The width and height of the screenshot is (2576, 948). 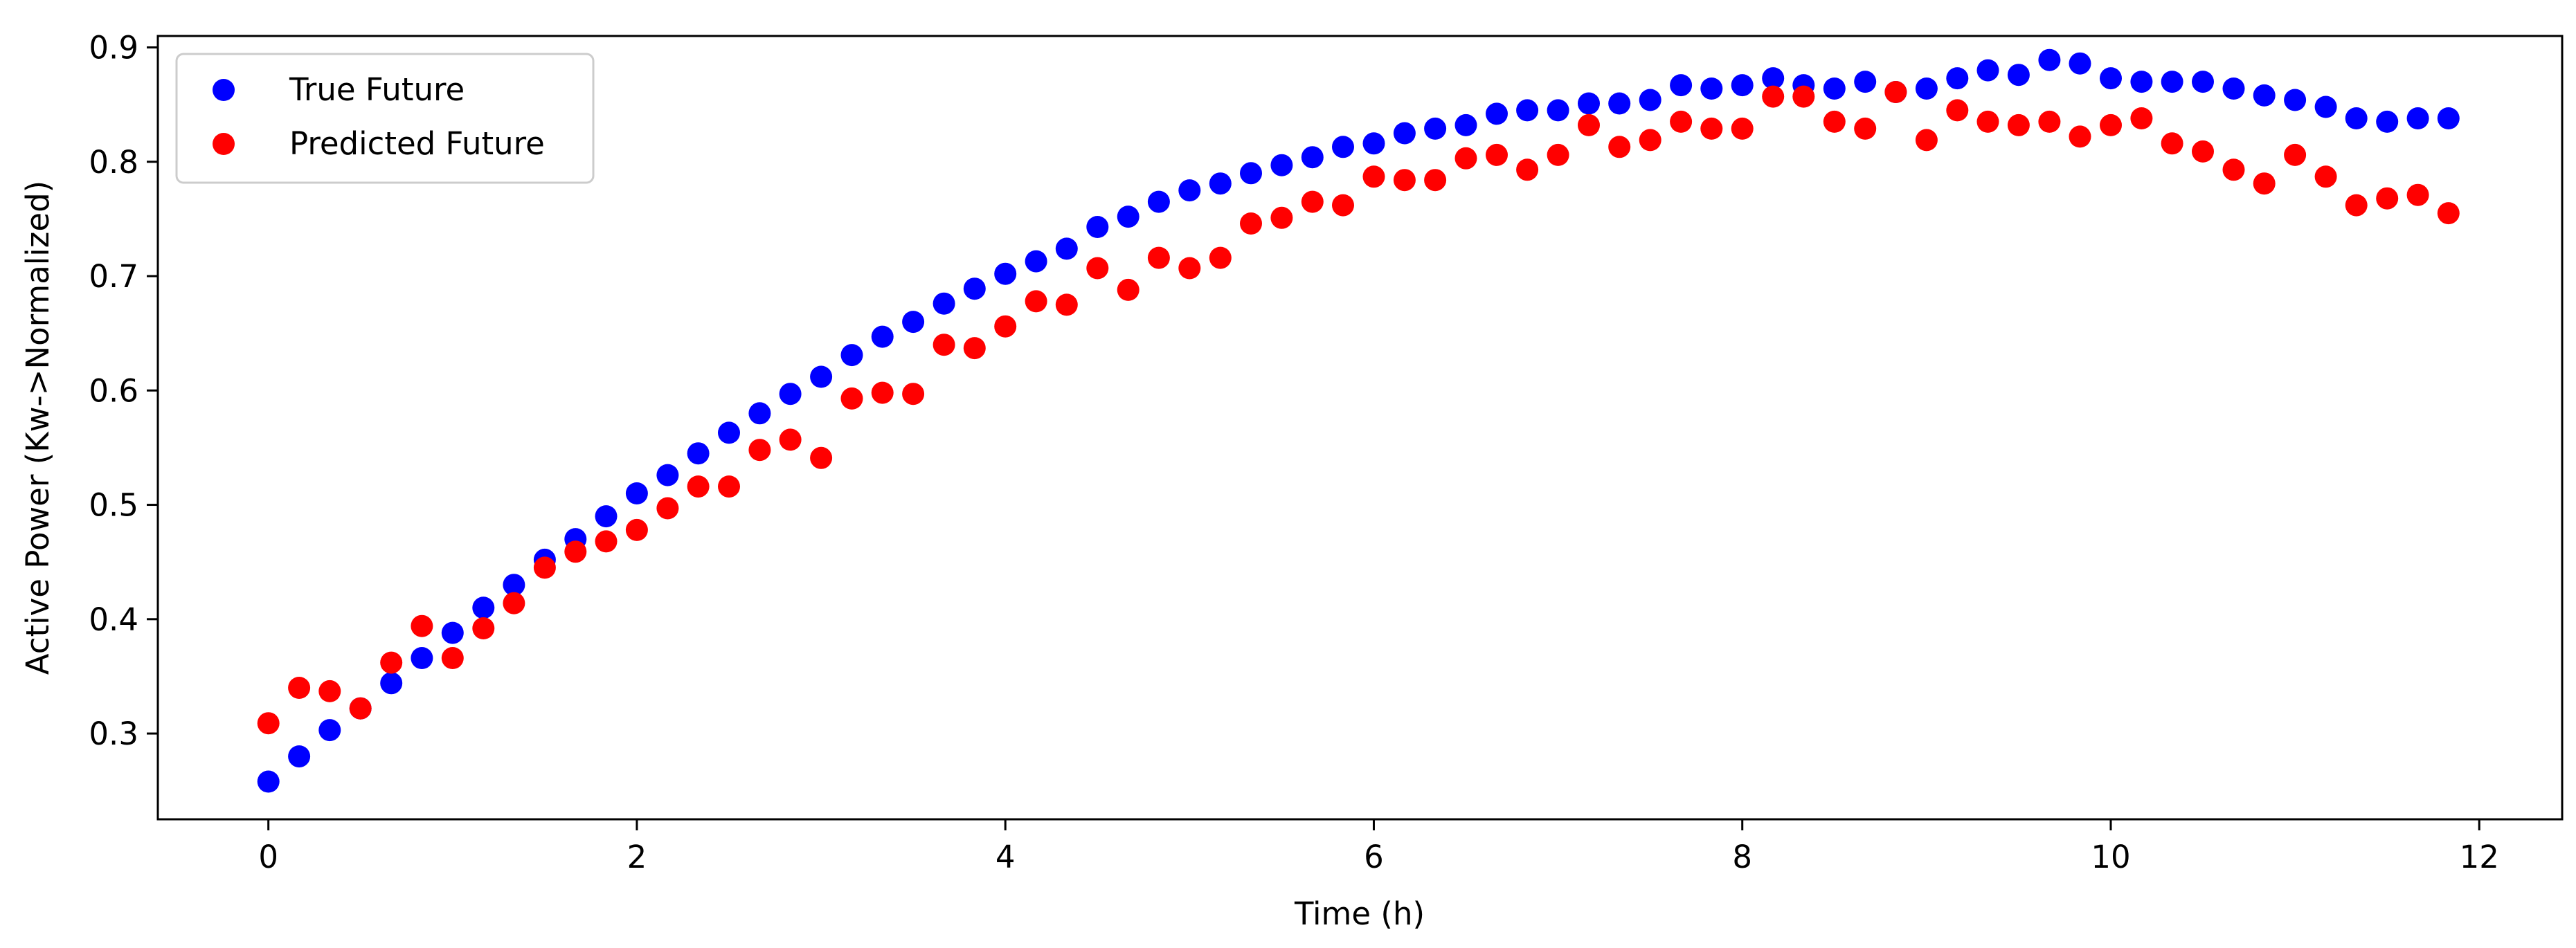 What do you see at coordinates (113, 48) in the screenshot?
I see `y-tick-label: 0.9` at bounding box center [113, 48].